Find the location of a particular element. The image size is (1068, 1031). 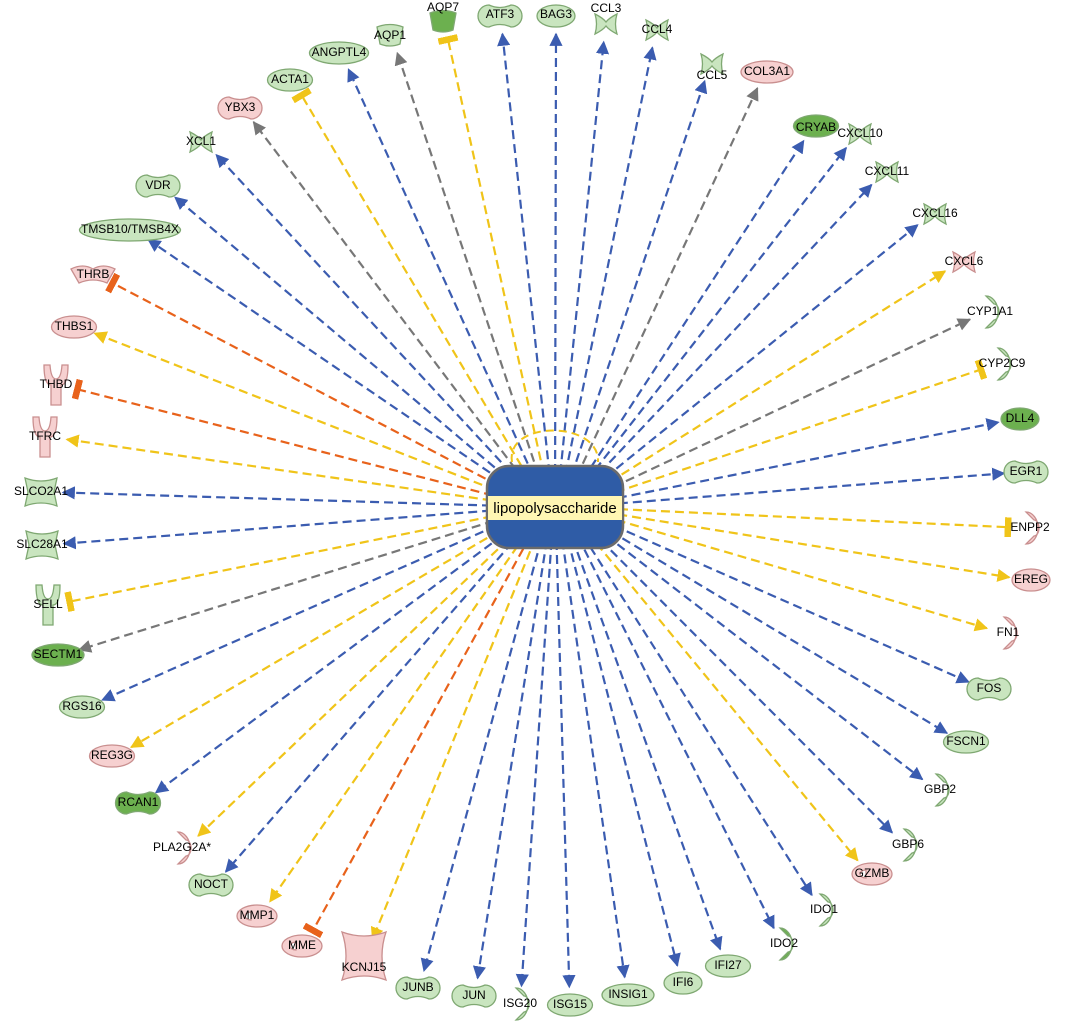

node-tmsb10-tmsb4x: TMSB10/TMSB4X is located at coordinates (130, 230).